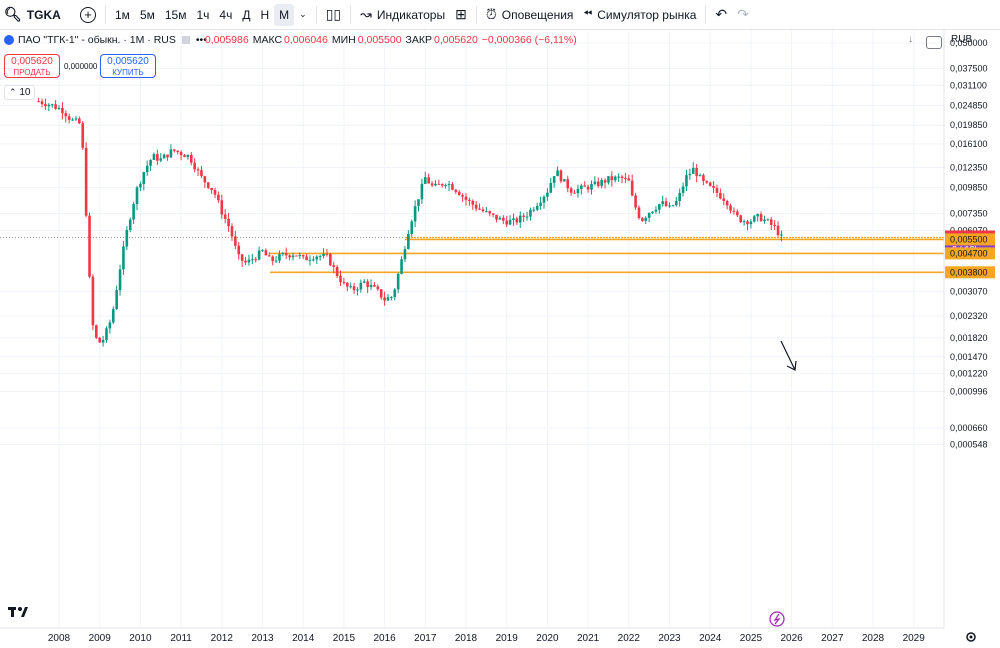 The width and height of the screenshot is (1000, 648). Describe the element at coordinates (267, 40) in the screenshot. I see `high-label: МАКС` at that location.